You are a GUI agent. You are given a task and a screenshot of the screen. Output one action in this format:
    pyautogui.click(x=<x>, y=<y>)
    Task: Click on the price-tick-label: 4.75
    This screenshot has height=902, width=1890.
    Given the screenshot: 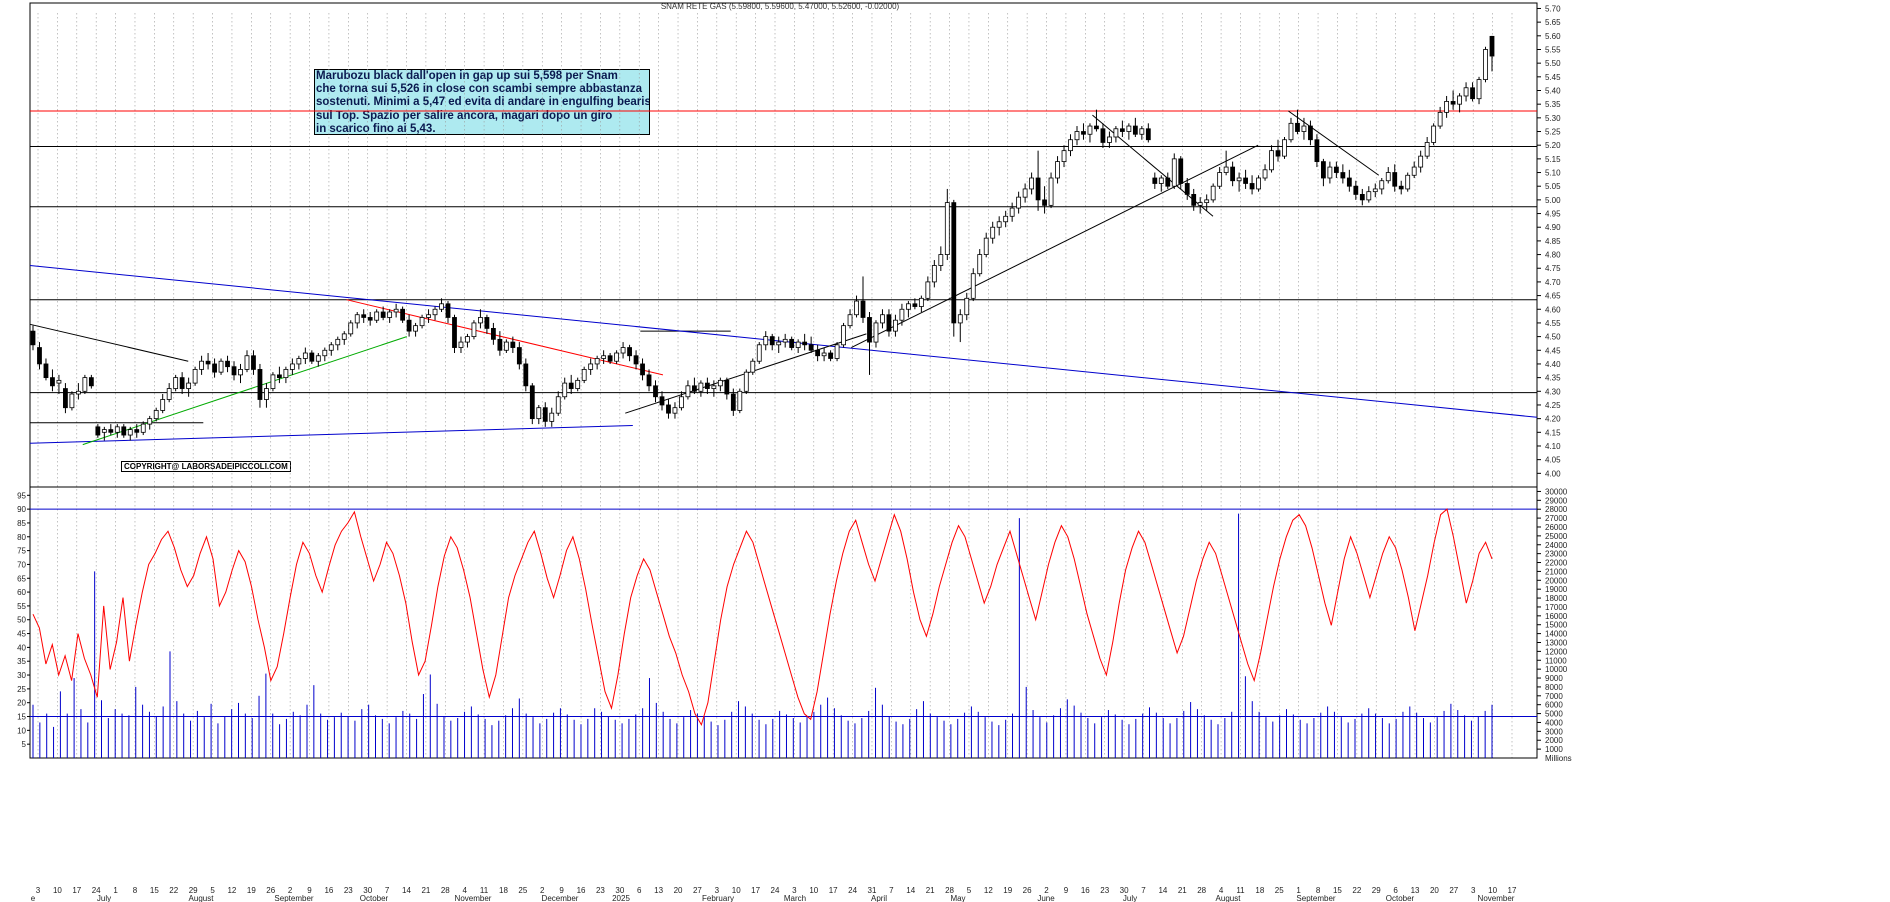 What is the action you would take?
    pyautogui.click(x=1553, y=268)
    